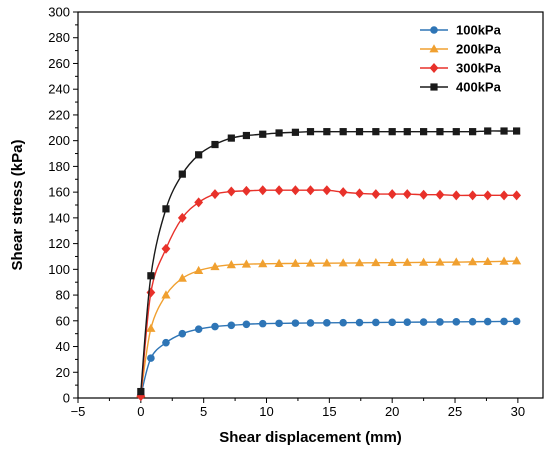 Image resolution: width=550 pixels, height=452 pixels. What do you see at coordinates (479, 49) in the screenshot?
I see `legend-label: 200kPa` at bounding box center [479, 49].